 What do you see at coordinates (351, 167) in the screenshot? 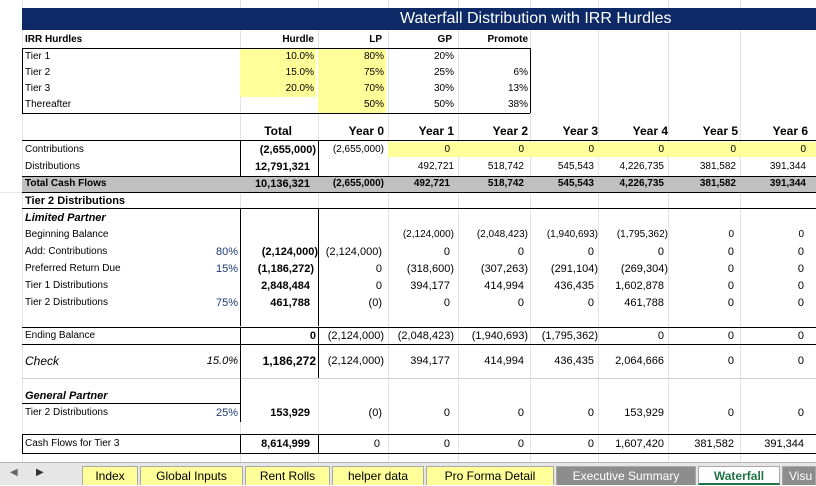
I see `distributions-year` at bounding box center [351, 167].